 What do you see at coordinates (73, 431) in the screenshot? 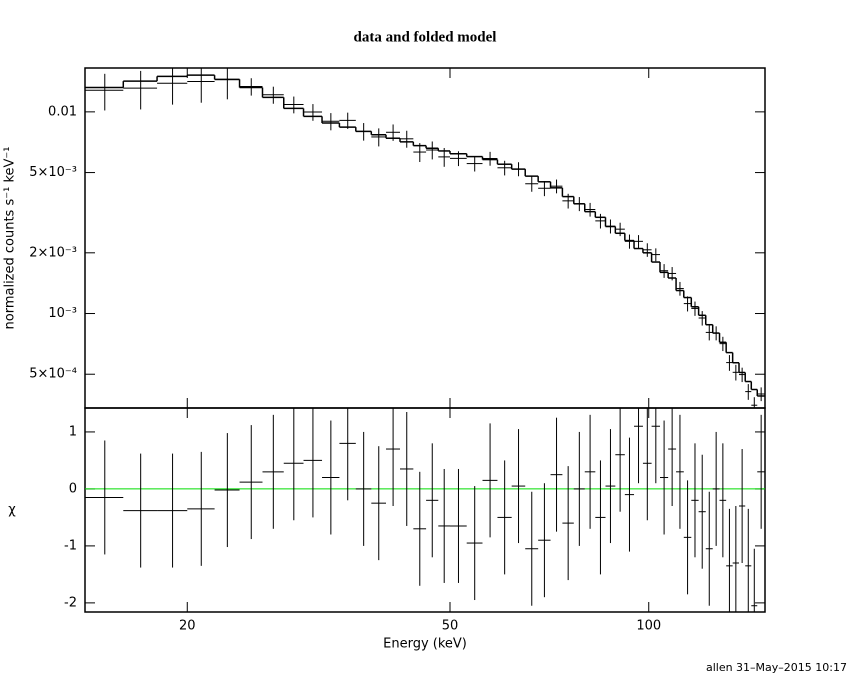
I see `y-tick-label: 1` at bounding box center [73, 431].